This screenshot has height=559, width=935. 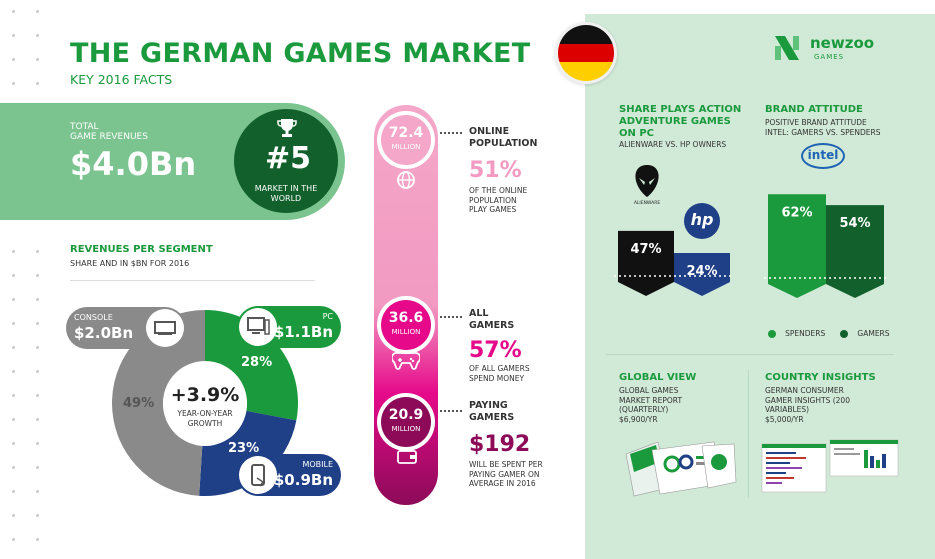 I want to click on online-description: OF THE ONLINE POPULATION PLAY GAMES, so click(x=498, y=200).